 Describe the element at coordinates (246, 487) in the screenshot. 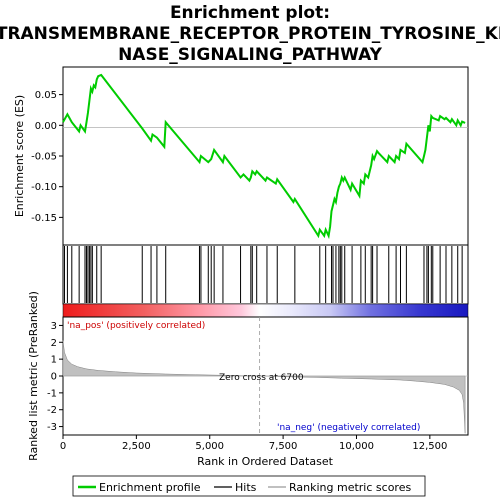

I see `legend-hits-label: Hits` at that location.